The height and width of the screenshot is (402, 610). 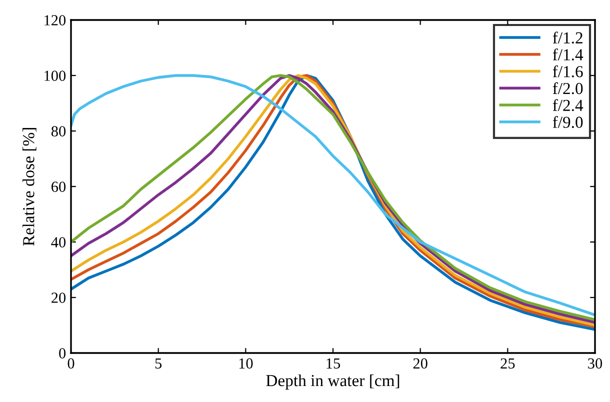 I want to click on legend-label: f/2.4, so click(x=568, y=105).